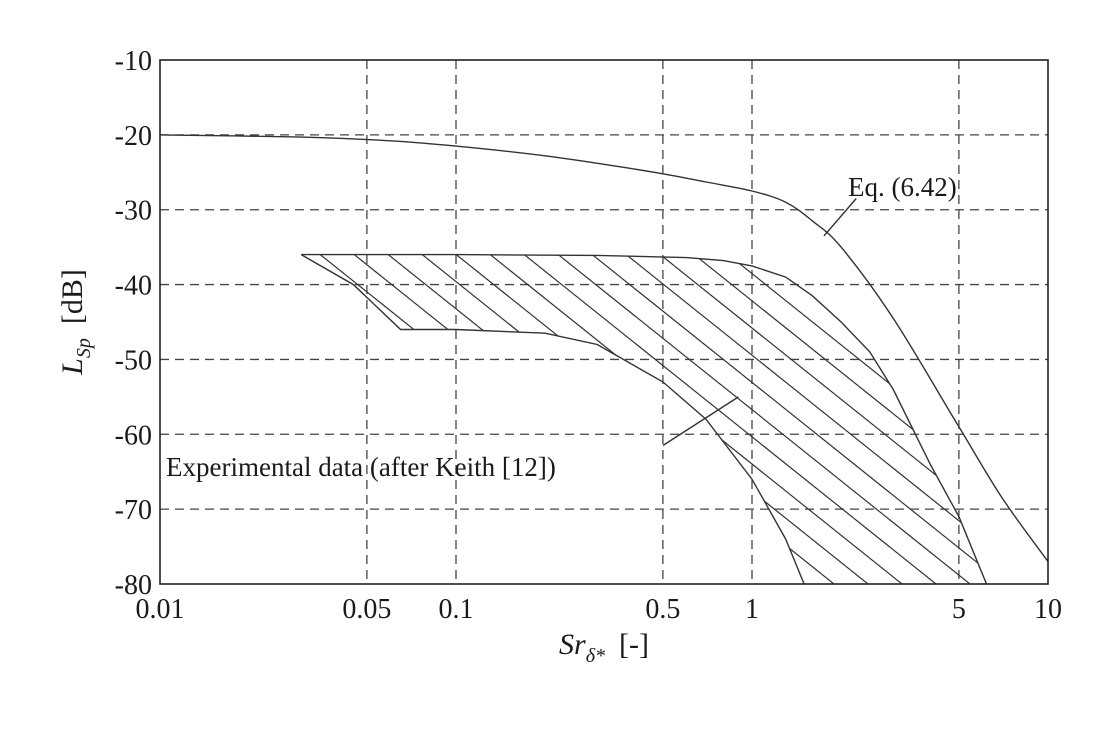 The width and height of the screenshot is (1116, 732). What do you see at coordinates (662, 609) in the screenshot?
I see `x-tick-label: 0.5` at bounding box center [662, 609].